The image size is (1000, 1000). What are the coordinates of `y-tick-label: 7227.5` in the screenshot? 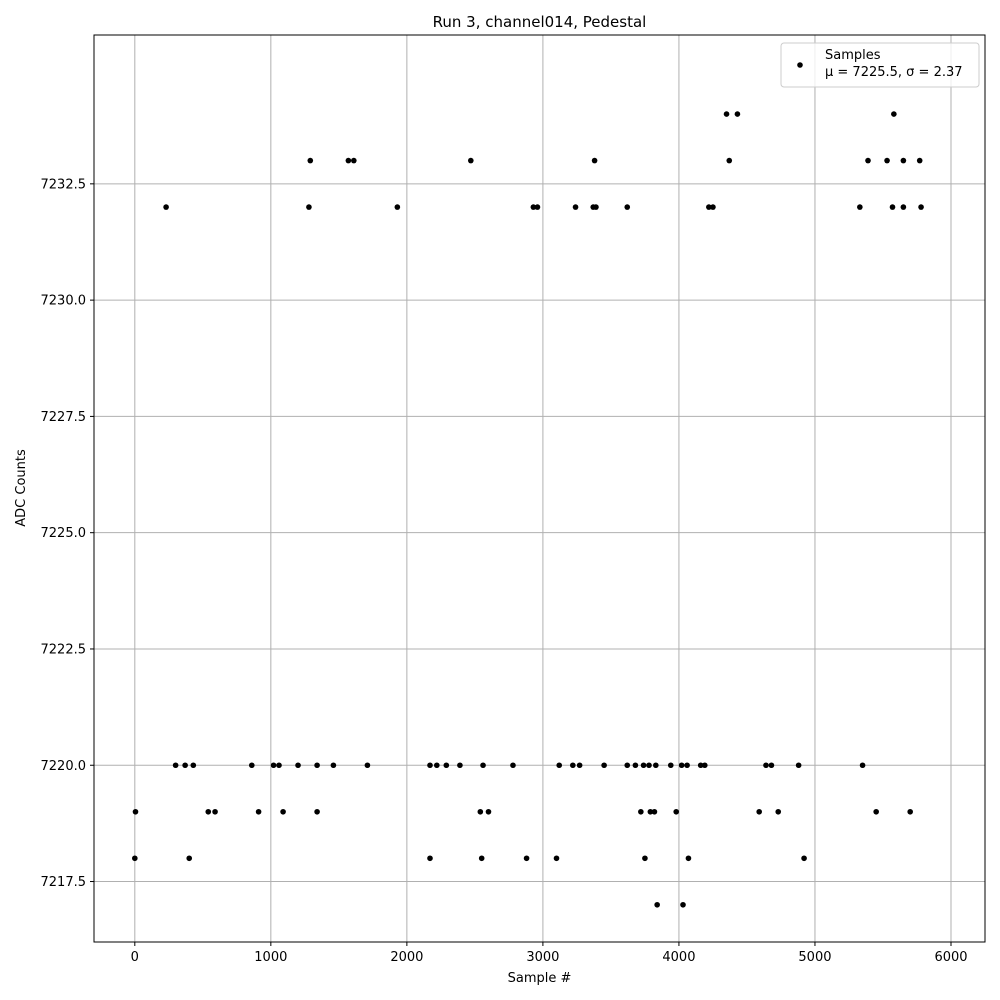 It's located at (64, 417).